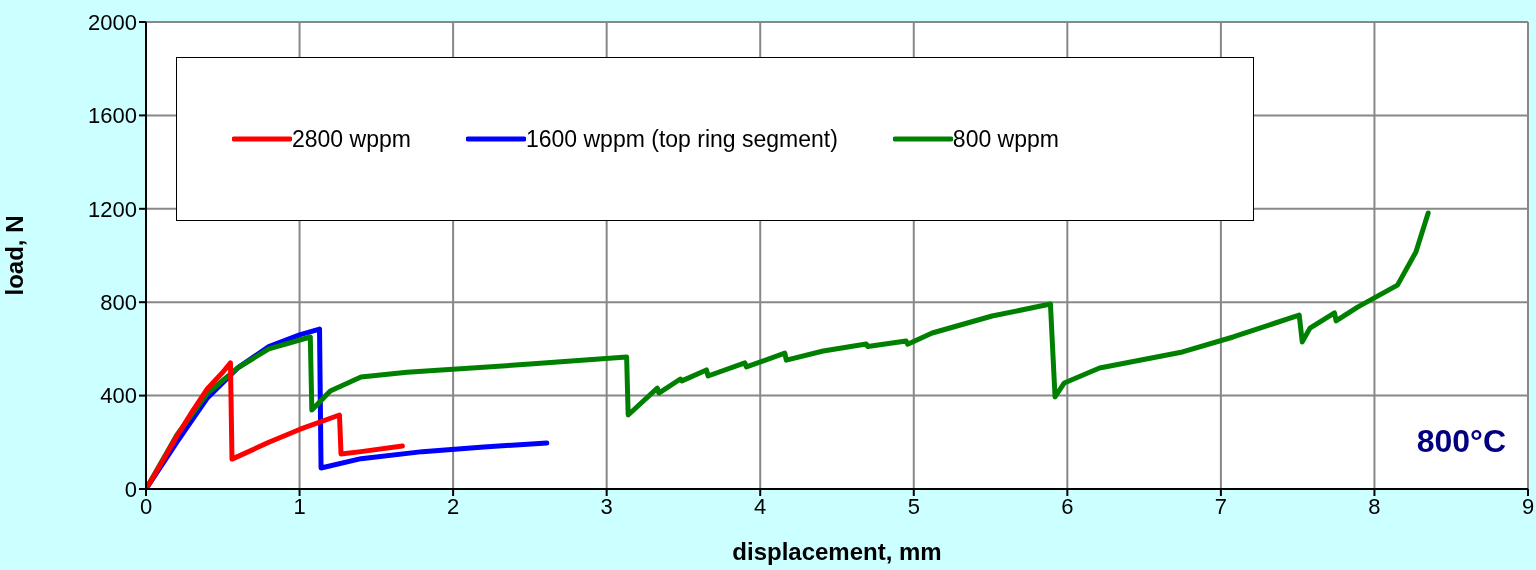 This screenshot has width=1536, height=570. I want to click on y-axis-title: load, N, so click(14, 255).